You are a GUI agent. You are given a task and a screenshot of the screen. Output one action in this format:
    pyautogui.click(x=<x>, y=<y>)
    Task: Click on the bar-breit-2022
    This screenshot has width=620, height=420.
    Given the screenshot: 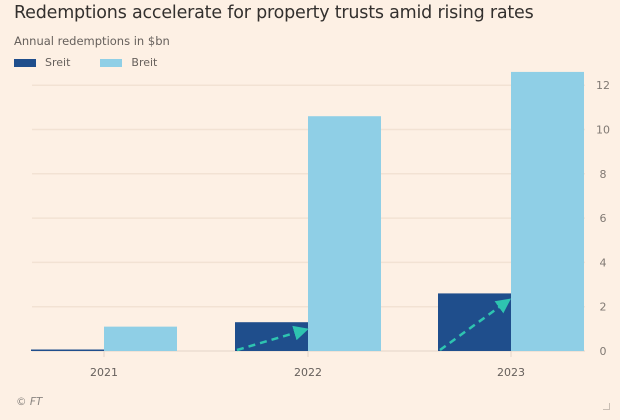 What is the action you would take?
    pyautogui.click(x=344, y=234)
    